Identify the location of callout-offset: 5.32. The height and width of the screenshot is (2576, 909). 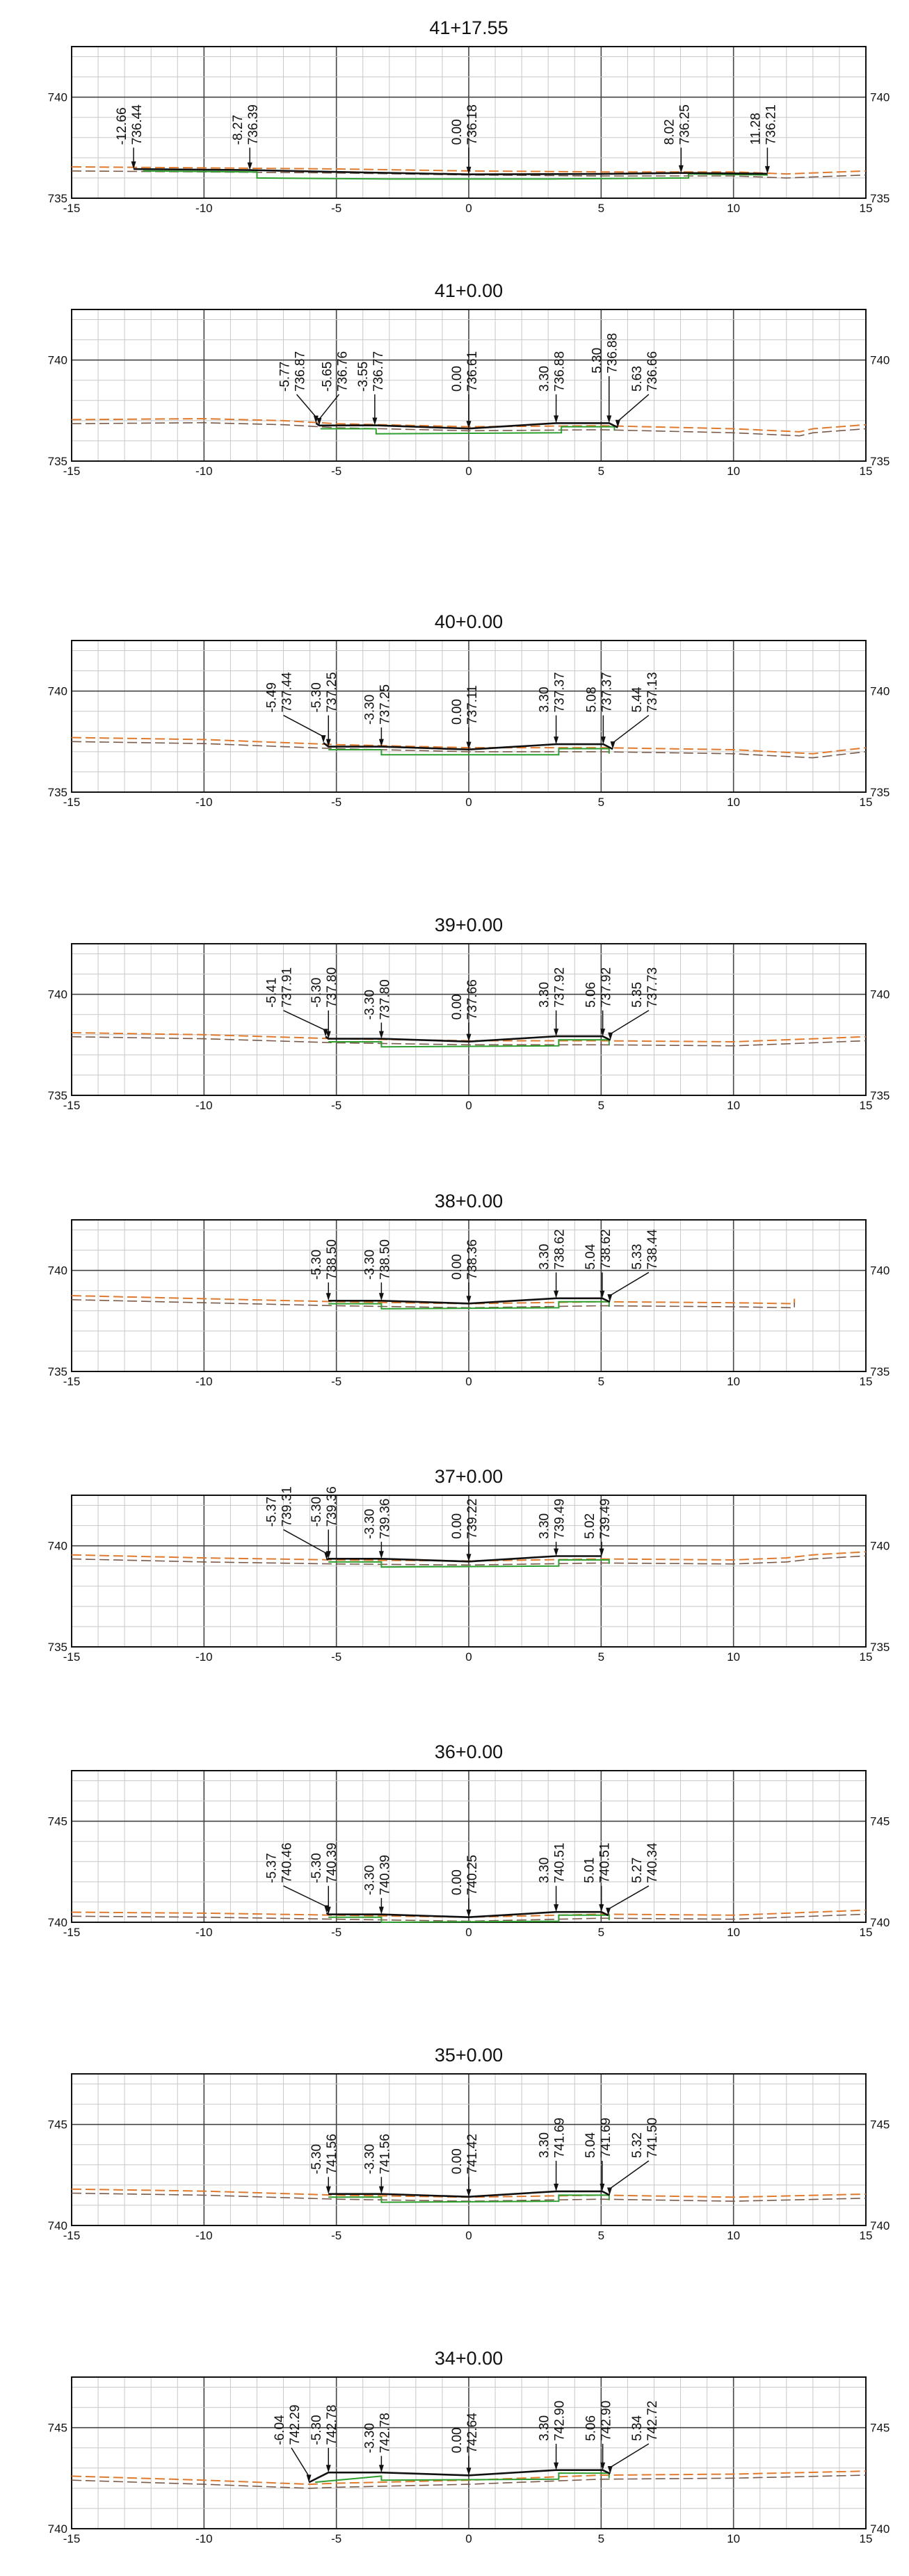
(637, 2145).